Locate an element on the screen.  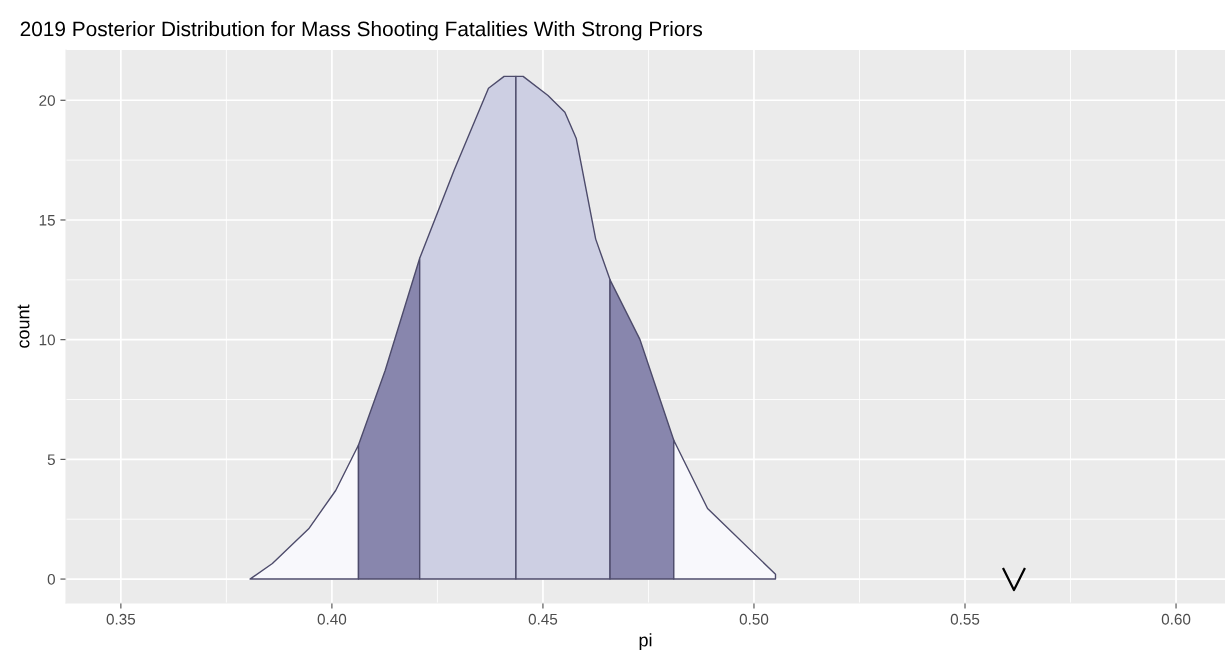
x-tick-label: 0.55 is located at coordinates (965, 619).